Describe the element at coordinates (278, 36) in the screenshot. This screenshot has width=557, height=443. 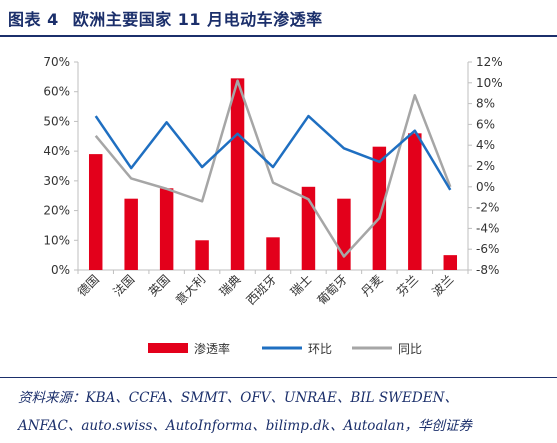
I see `title-rule` at that location.